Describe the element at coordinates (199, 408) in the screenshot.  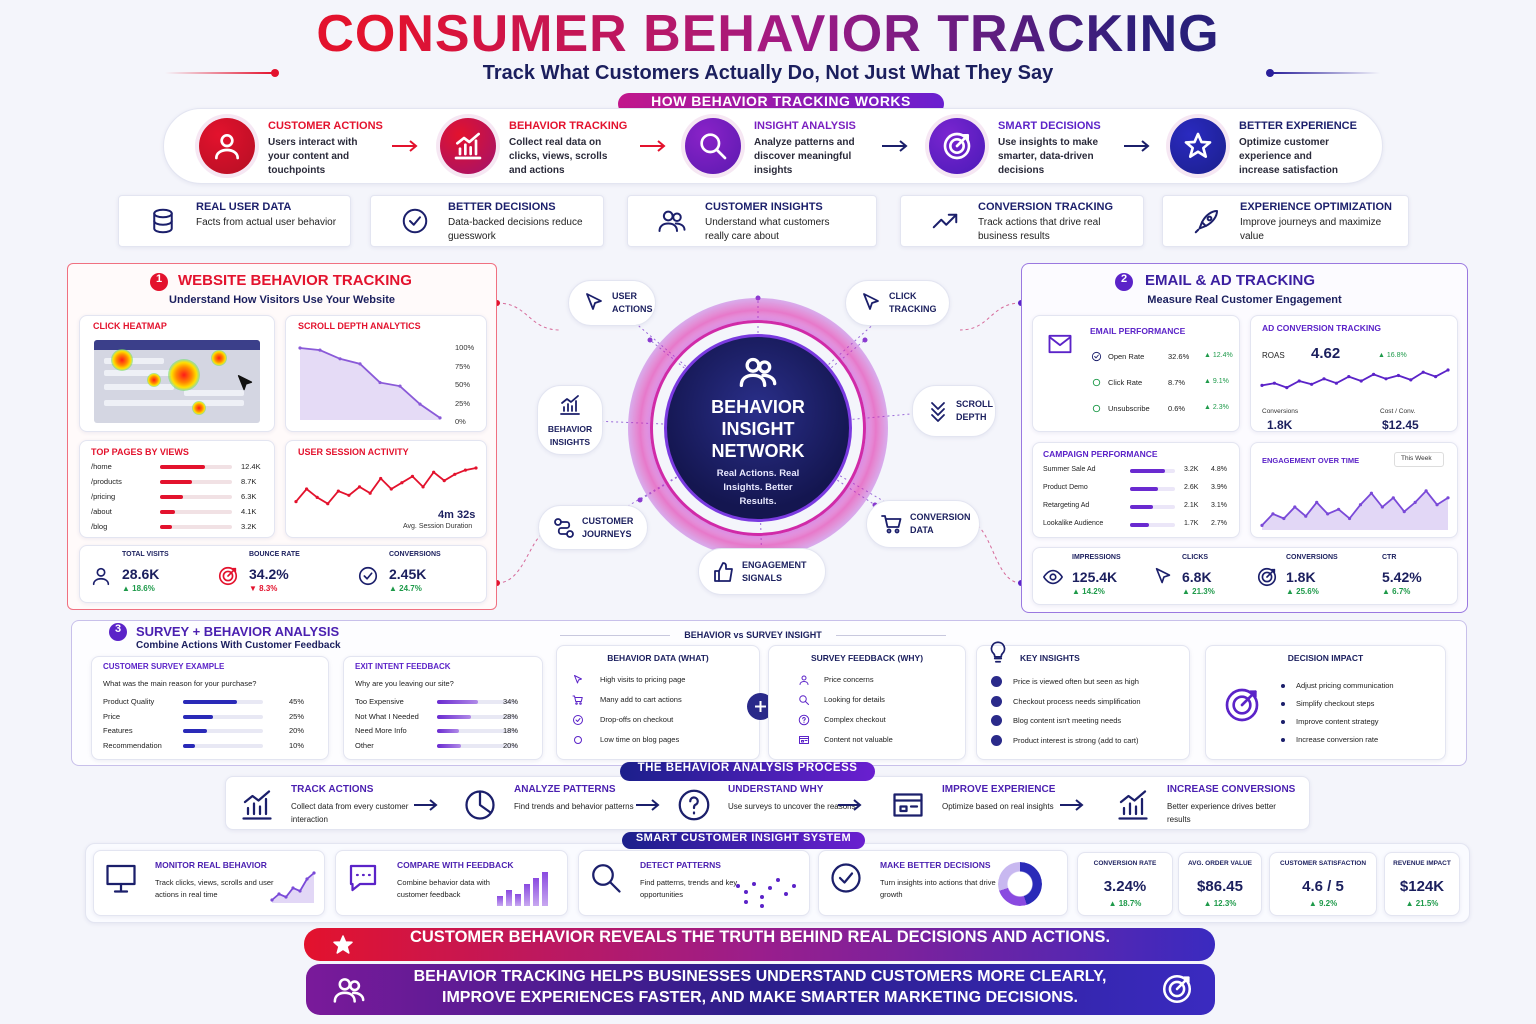
I see `heat-blob` at that location.